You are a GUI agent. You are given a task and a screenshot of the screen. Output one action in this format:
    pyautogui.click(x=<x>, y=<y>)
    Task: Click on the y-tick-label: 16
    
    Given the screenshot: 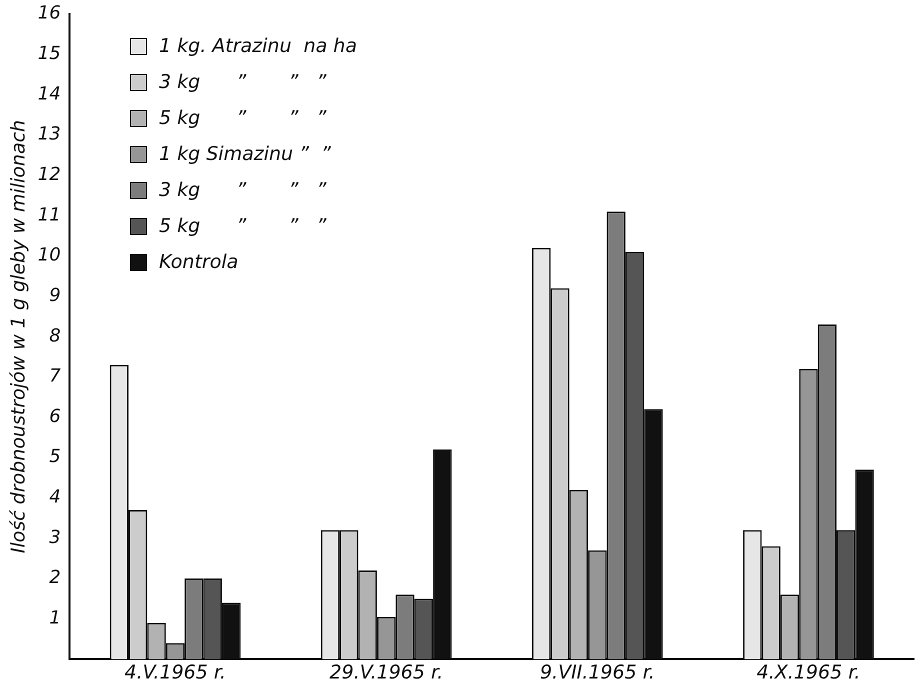 What is the action you would take?
    pyautogui.click(x=49, y=13)
    